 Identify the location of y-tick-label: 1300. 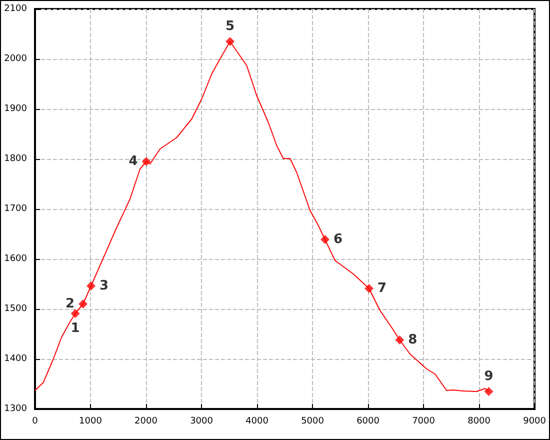
(16, 409).